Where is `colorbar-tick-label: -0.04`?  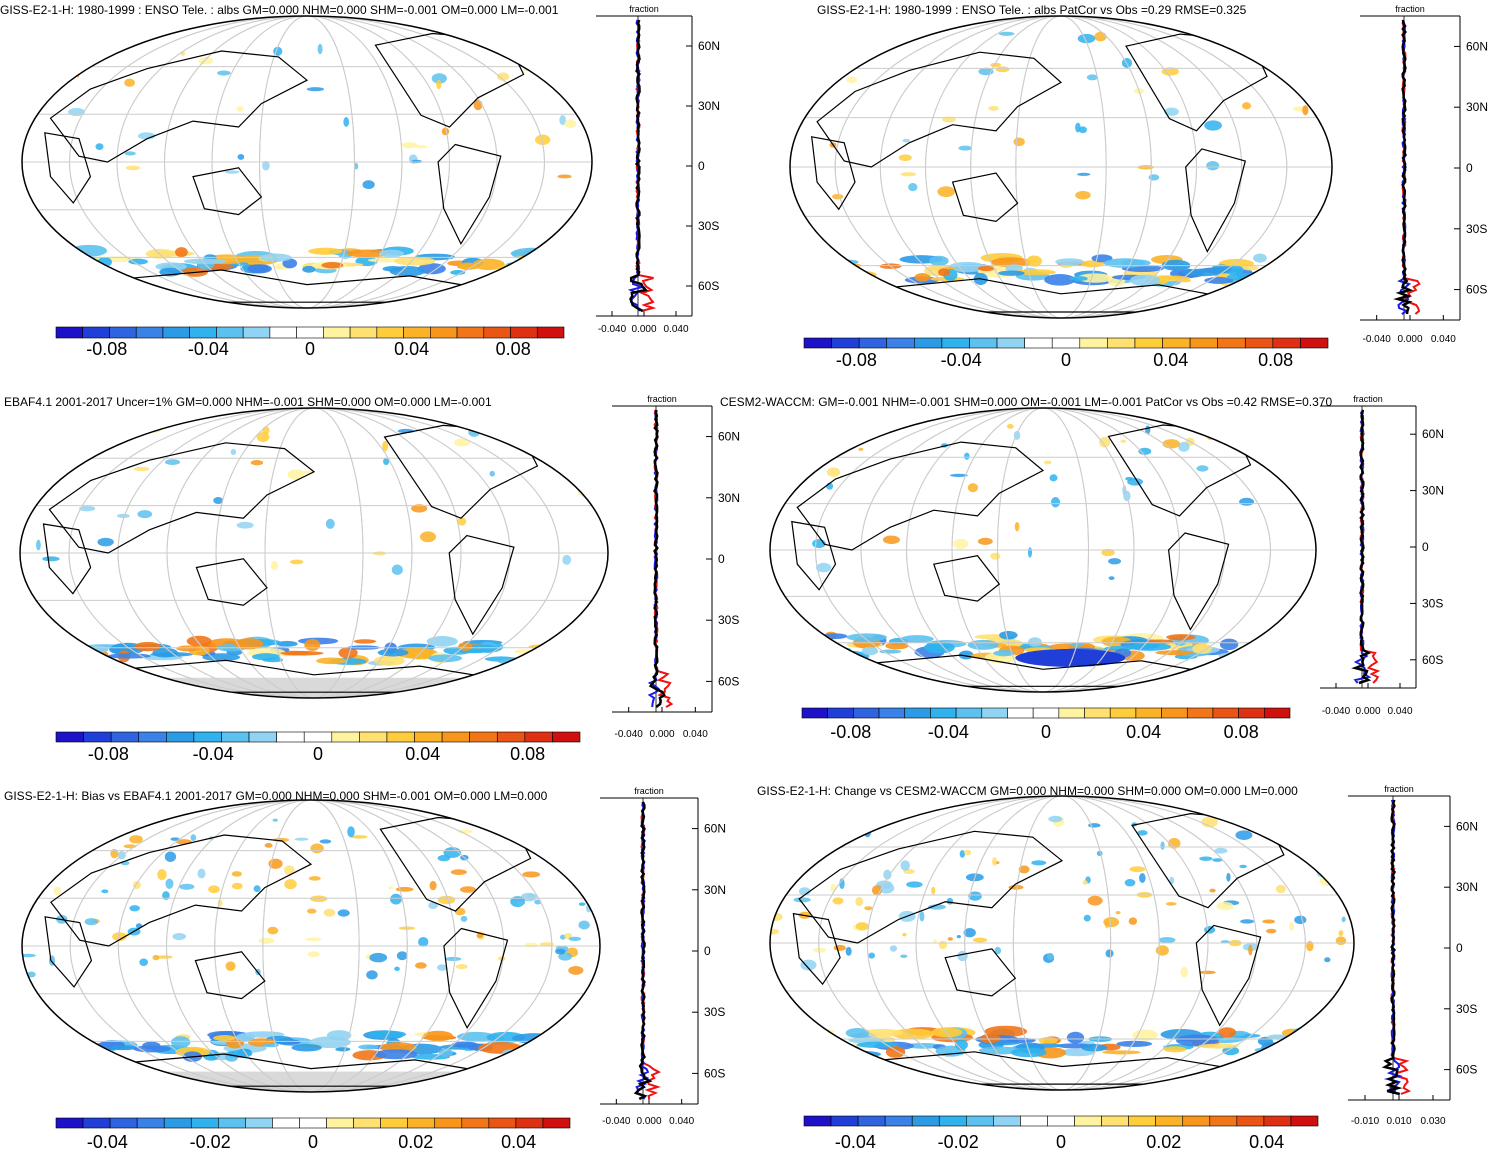
colorbar-tick-label: -0.04 is located at coordinates (855, 1141).